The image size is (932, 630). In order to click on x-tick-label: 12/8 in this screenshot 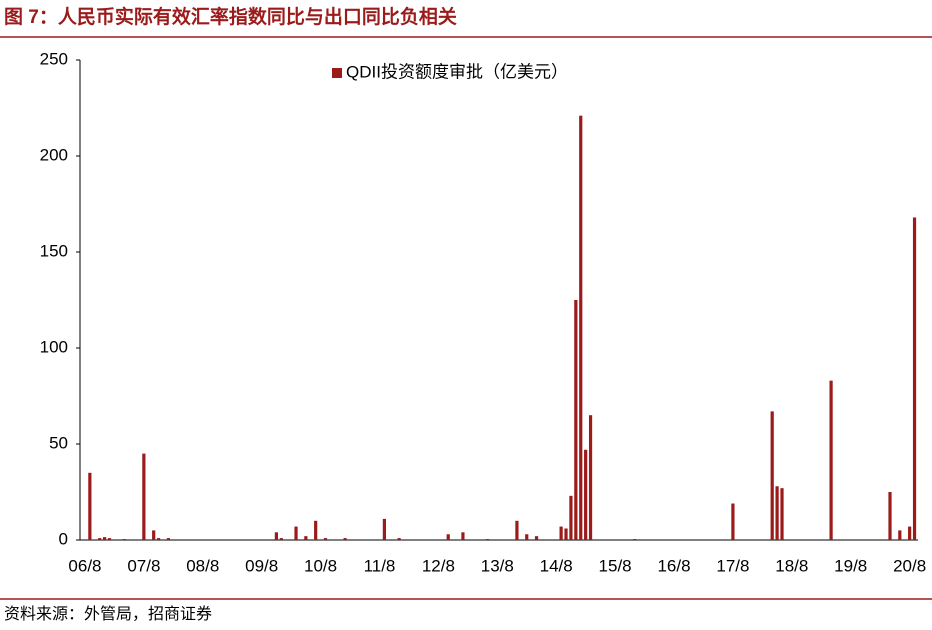, I will do `click(438, 565)`.